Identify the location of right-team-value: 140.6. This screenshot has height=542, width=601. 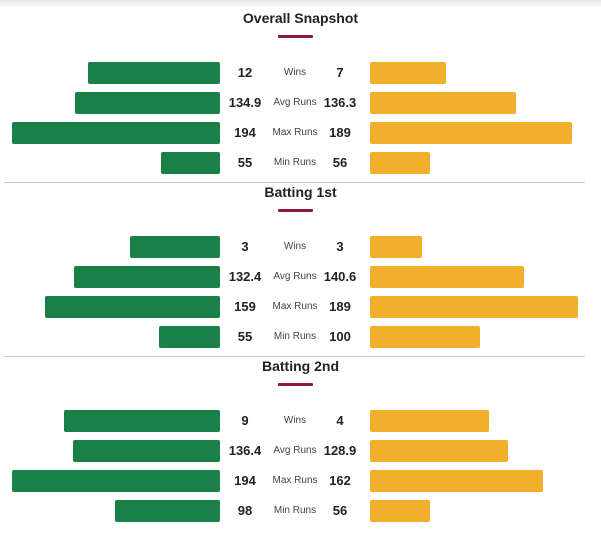
(340, 276).